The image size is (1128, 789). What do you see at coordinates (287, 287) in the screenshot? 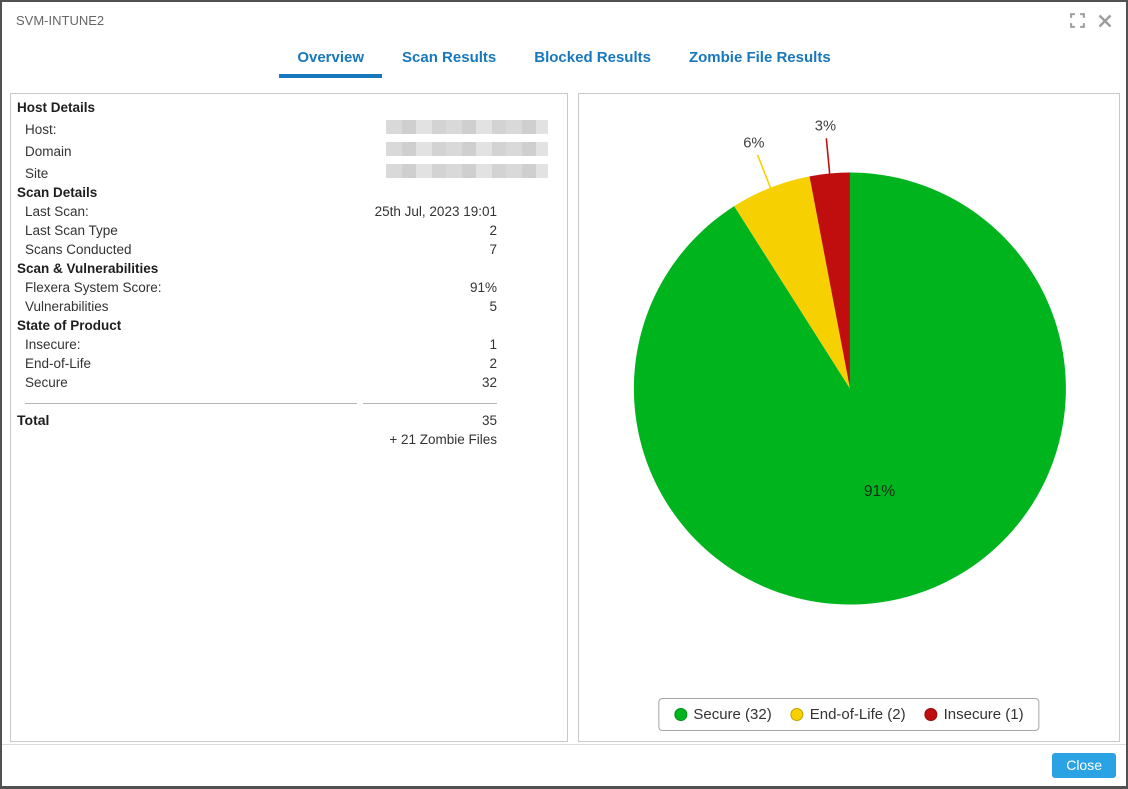
I see `detail-row: Flexera System Score: 91%` at bounding box center [287, 287].